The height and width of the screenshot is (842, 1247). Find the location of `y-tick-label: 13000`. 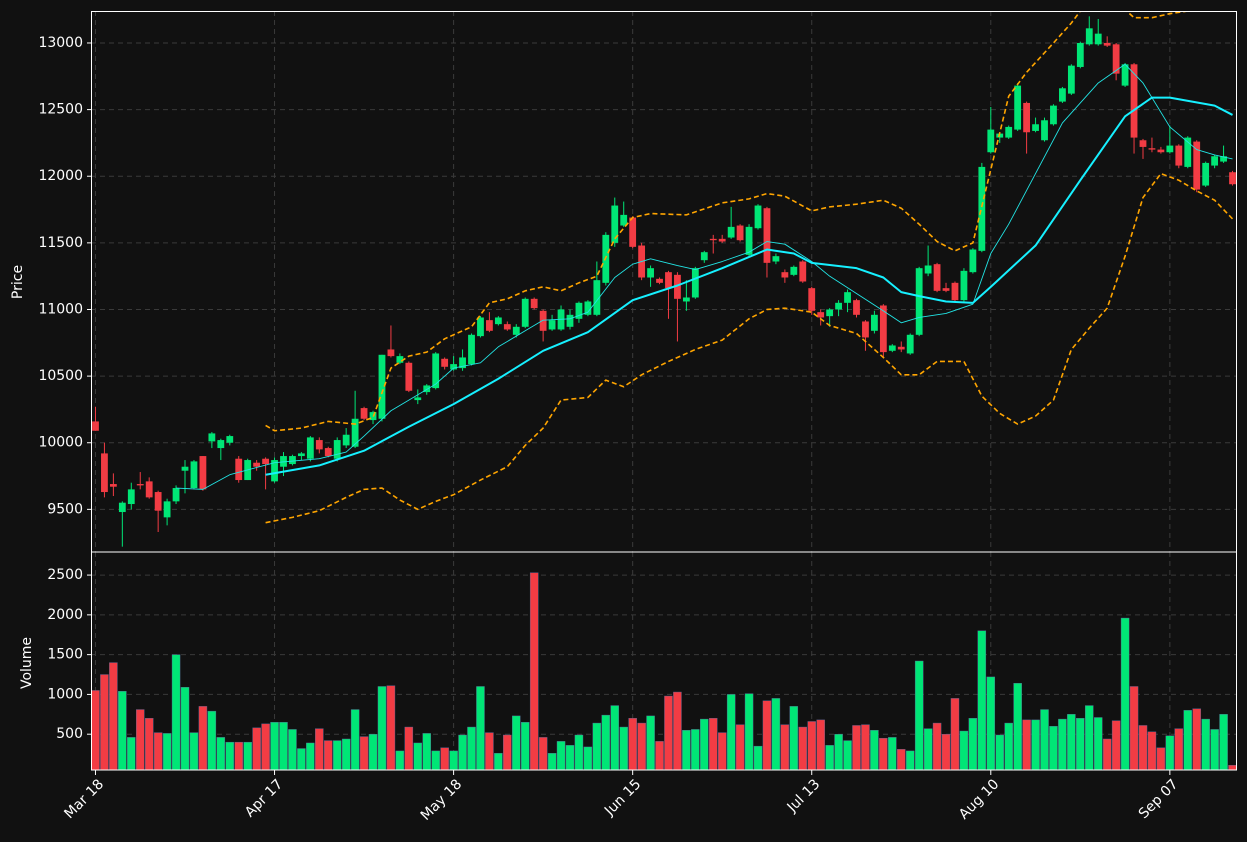

y-tick-label: 13000 is located at coordinates (60, 43).